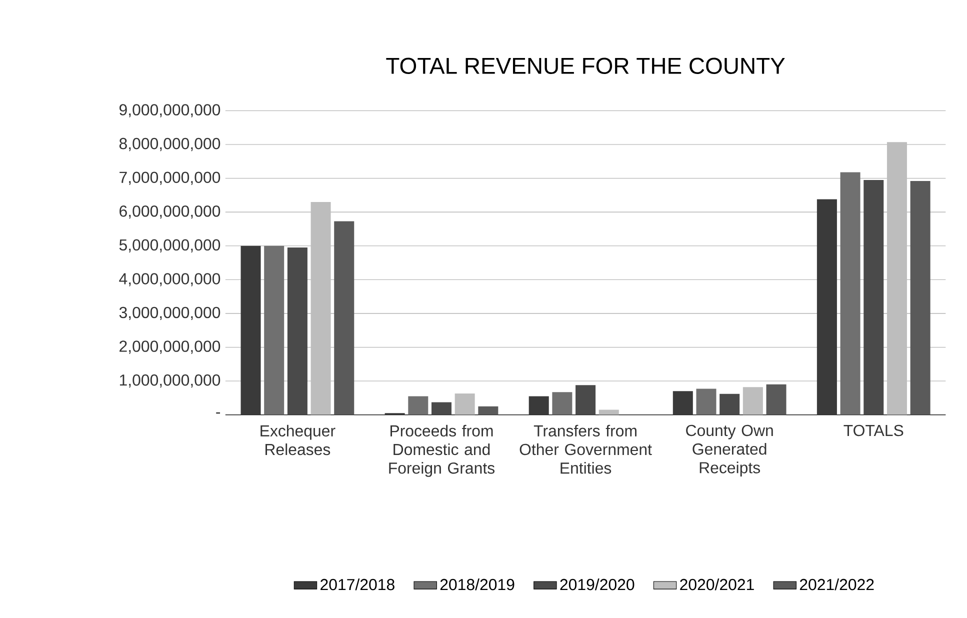 The width and height of the screenshot is (967, 618). What do you see at coordinates (442, 451) in the screenshot?
I see `x-tick-label: Proceeds from Domestic and Foreign Grants` at bounding box center [442, 451].